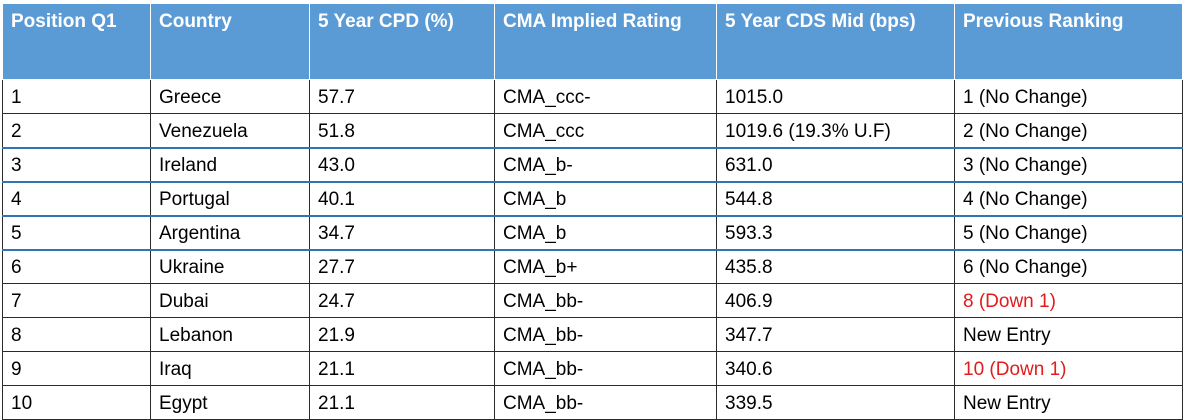  What do you see at coordinates (835, 199) in the screenshot?
I see `cell-cds: 544.8` at bounding box center [835, 199].